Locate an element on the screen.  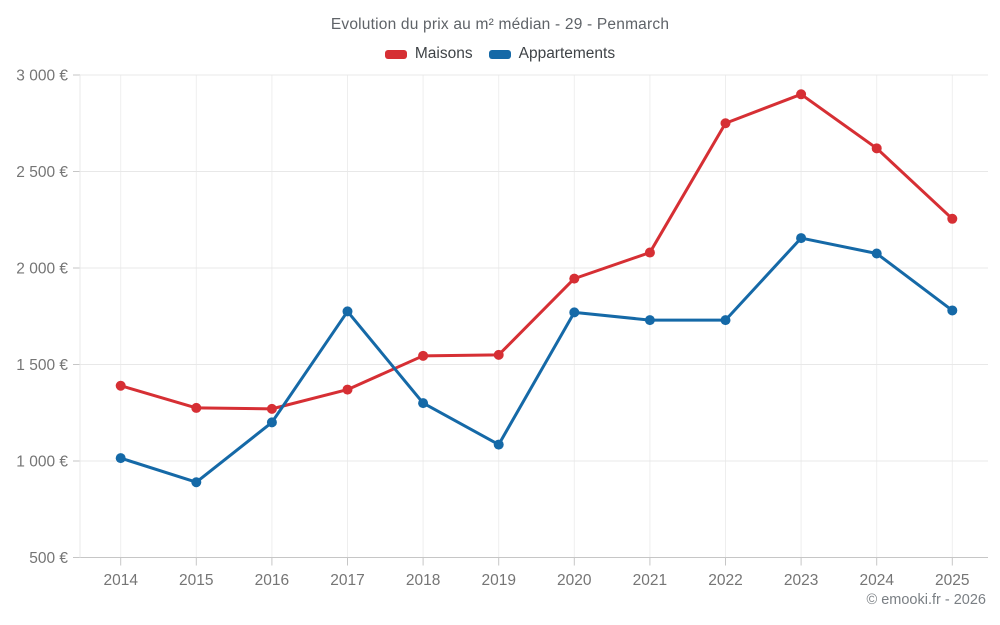
legend-label-appartements: Appartements is located at coordinates (567, 53).